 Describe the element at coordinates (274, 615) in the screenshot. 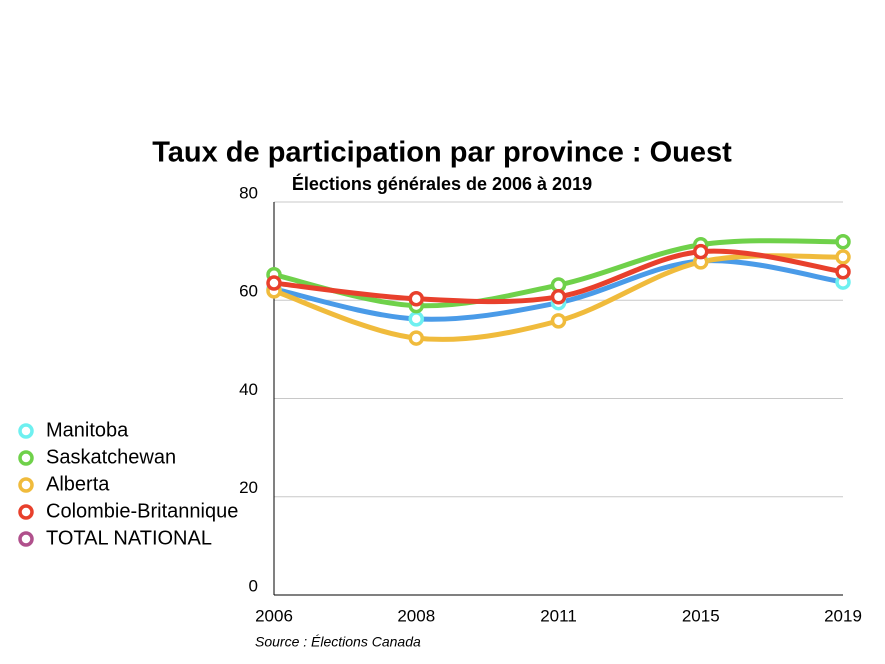

I see `x-tick-label: 2006` at that location.